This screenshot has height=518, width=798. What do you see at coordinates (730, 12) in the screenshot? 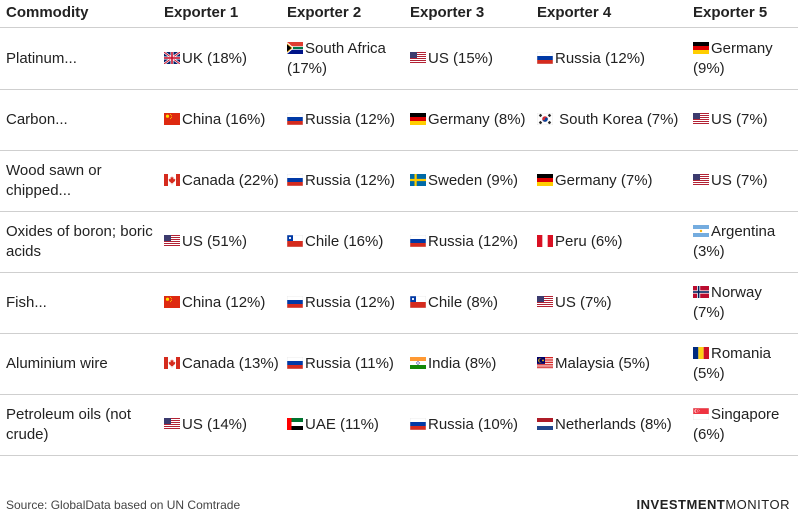
I see `header-exporter-5: Exporter 5` at bounding box center [730, 12].